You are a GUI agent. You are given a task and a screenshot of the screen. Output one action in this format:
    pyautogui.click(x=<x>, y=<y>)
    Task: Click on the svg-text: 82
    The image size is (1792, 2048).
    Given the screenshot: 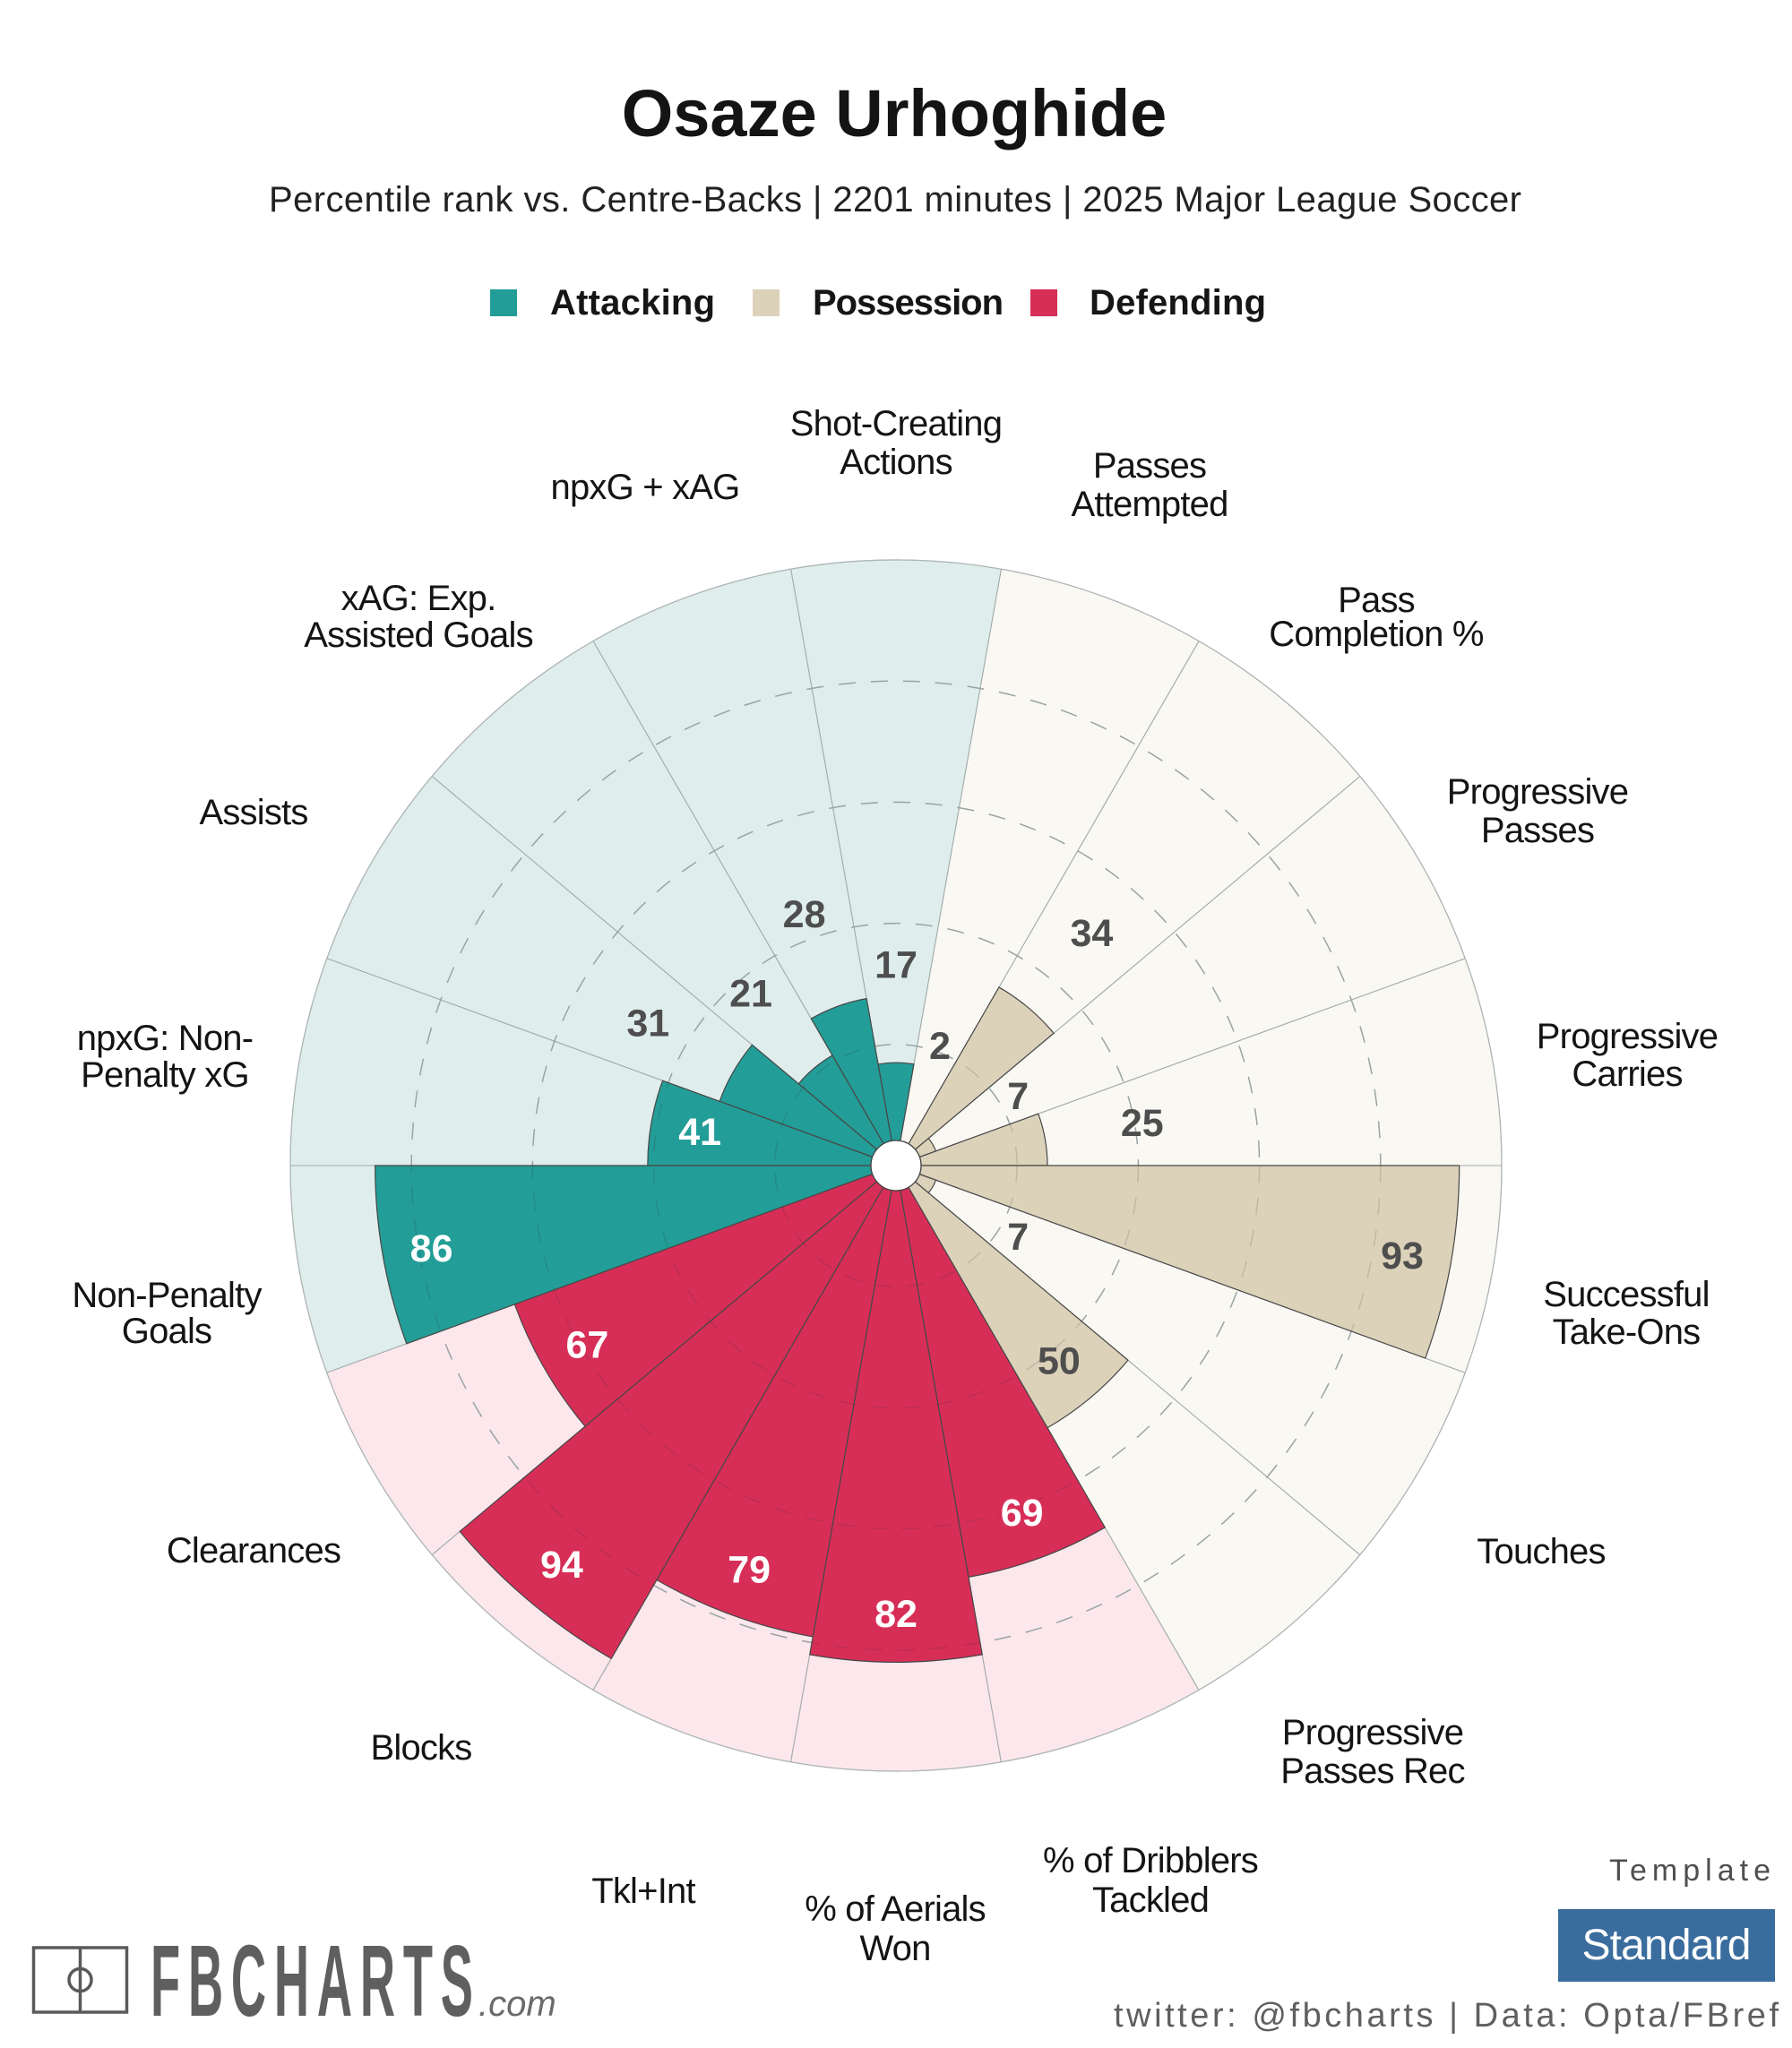 What is the action you would take?
    pyautogui.click(x=896, y=1614)
    